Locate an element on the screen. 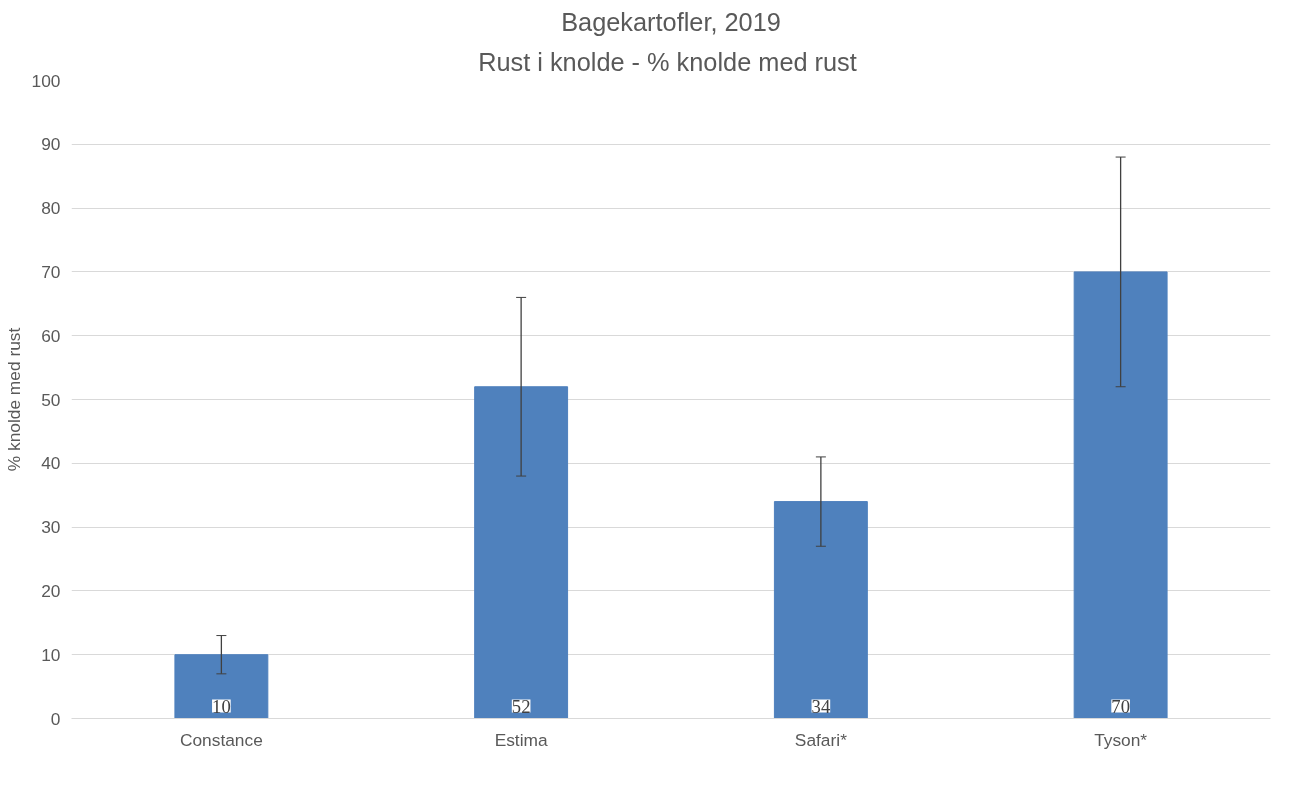 This screenshot has height=791, width=1293. y-tick-label: 40 is located at coordinates (51, 463).